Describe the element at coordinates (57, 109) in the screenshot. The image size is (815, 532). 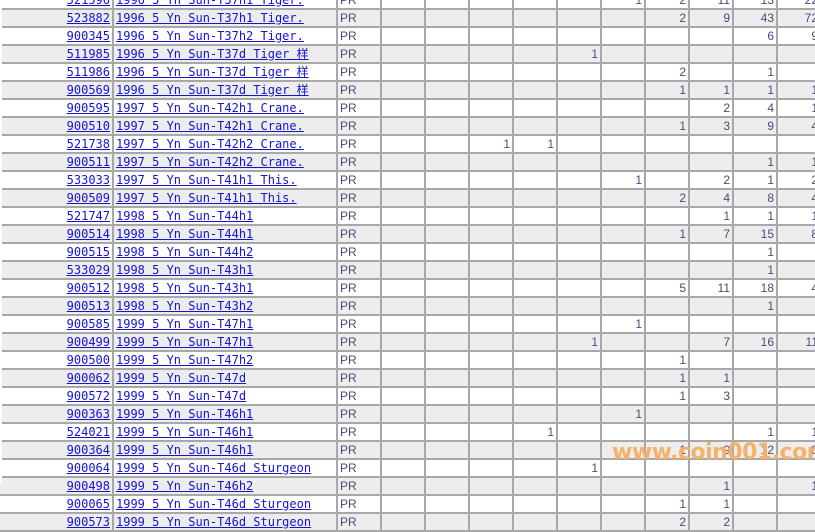
I see `cell-cert-number: 900595` at that location.